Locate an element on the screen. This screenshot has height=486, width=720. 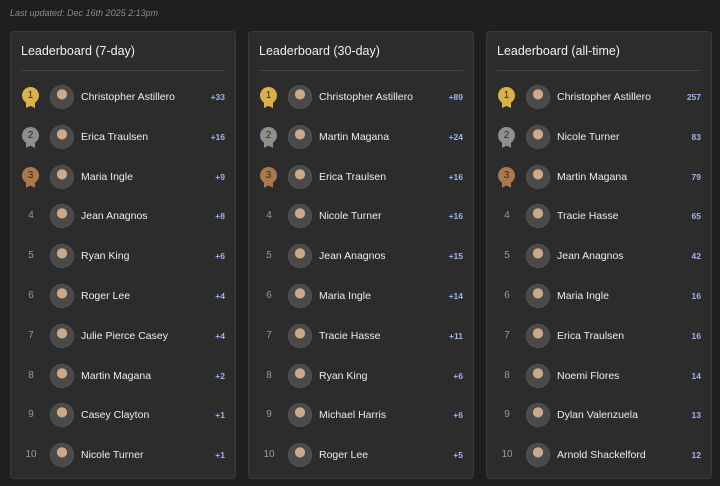
score: +15 is located at coordinates (455, 256).